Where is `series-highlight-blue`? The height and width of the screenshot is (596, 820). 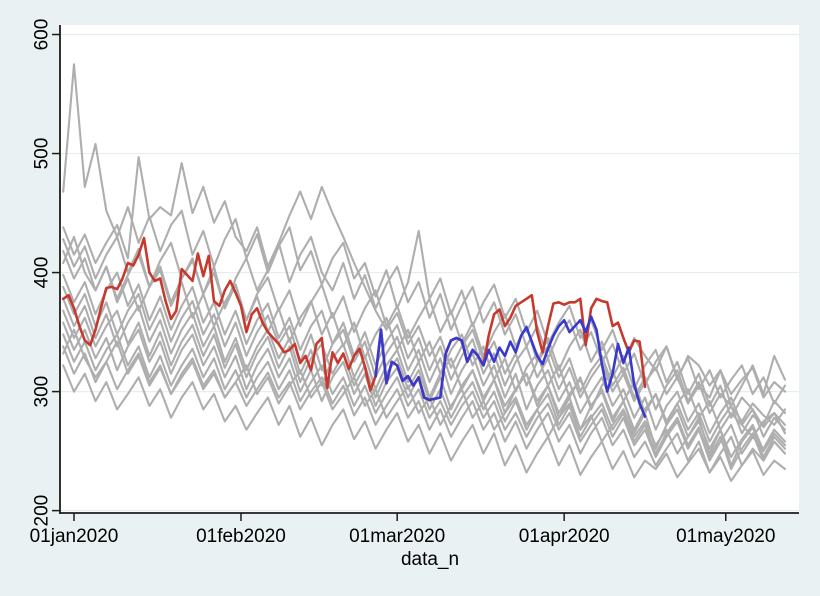
series-highlight-blue is located at coordinates (510, 366).